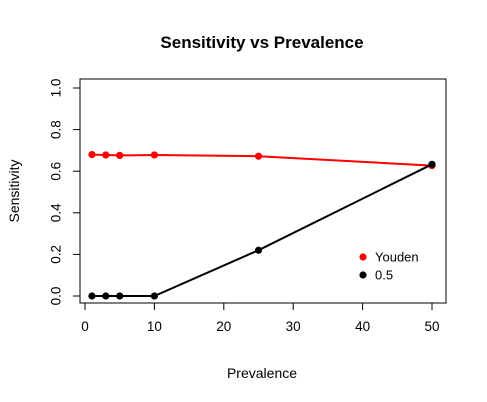  I want to click on y-tick-label: 0.2, so click(56, 254).